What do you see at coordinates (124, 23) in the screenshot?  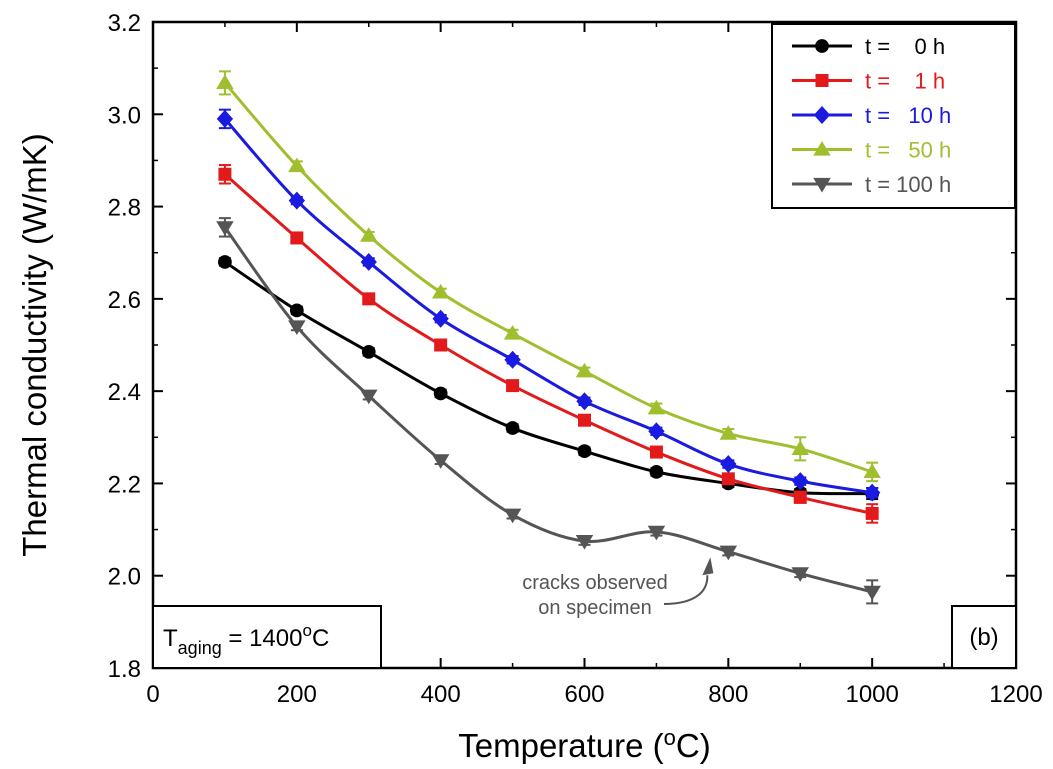 I see `y-tick-label: 3.2` at bounding box center [124, 23].